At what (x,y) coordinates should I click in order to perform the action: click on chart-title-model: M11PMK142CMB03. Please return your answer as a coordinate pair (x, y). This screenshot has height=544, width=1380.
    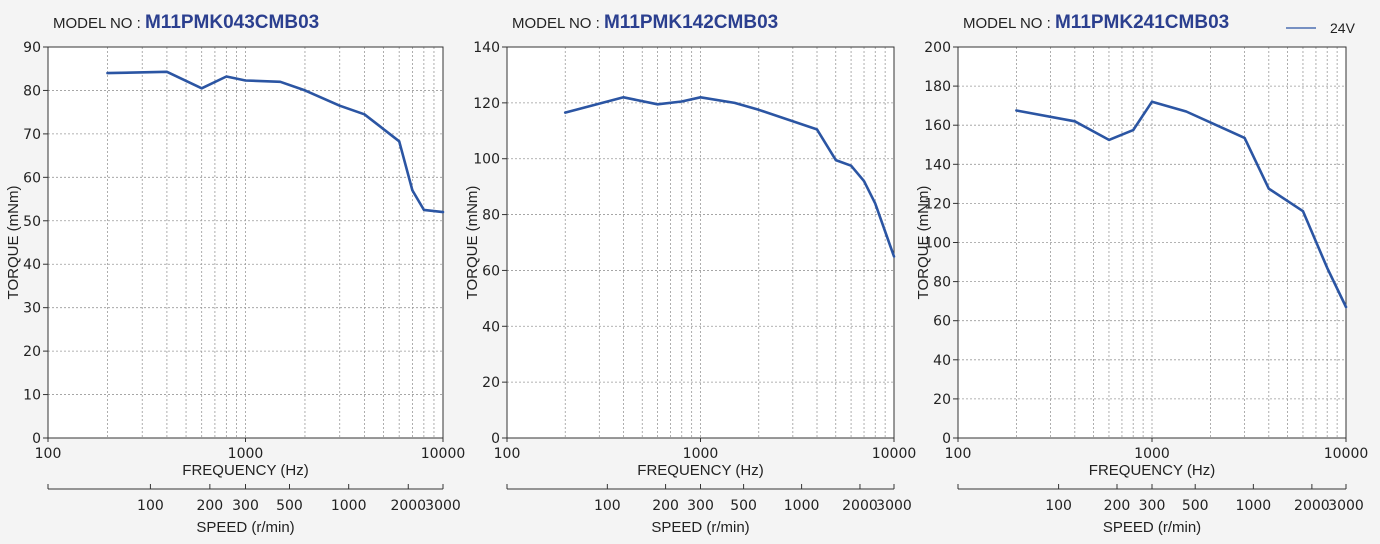
    Looking at the image, I should click on (691, 22).